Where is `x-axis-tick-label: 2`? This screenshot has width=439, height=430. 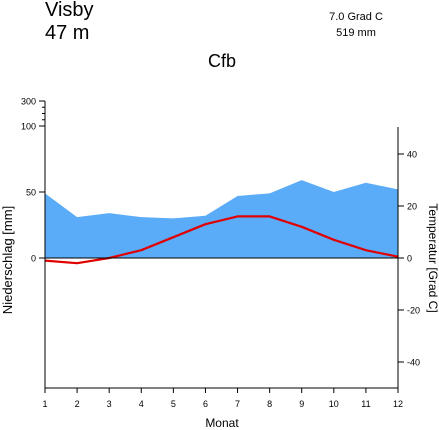 x-axis-tick-label: 2 is located at coordinates (77, 404).